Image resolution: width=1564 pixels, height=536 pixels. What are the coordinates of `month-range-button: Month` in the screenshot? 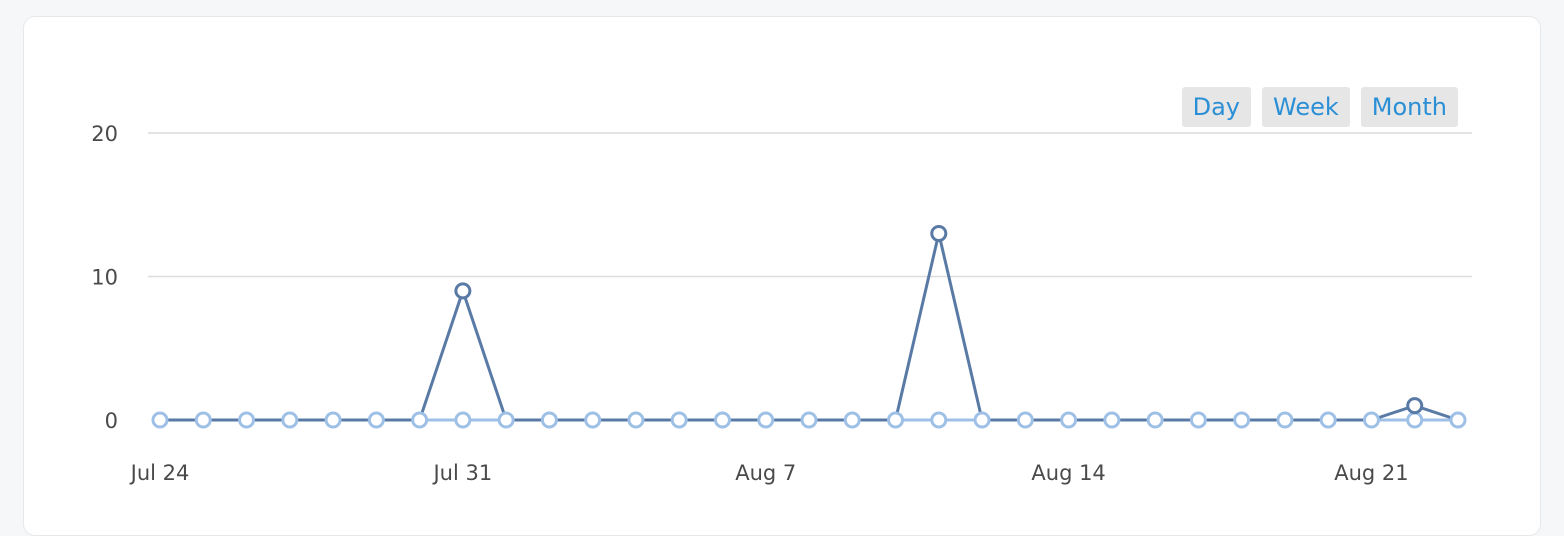 It's located at (1409, 107).